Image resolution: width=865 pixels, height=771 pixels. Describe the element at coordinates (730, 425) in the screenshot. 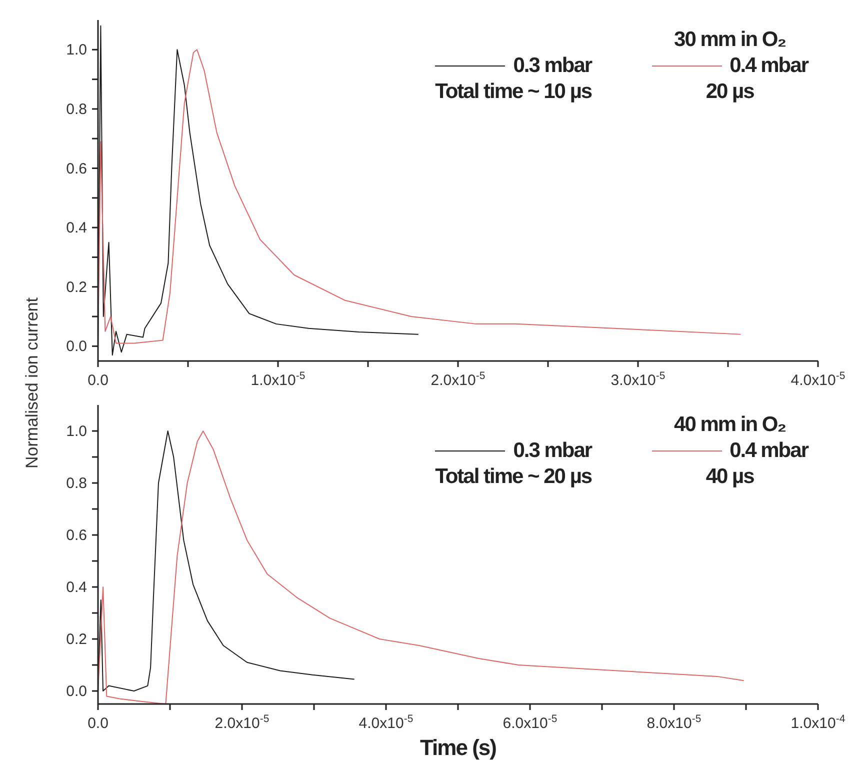

I see `annotation: 40 mm in O₂` at that location.